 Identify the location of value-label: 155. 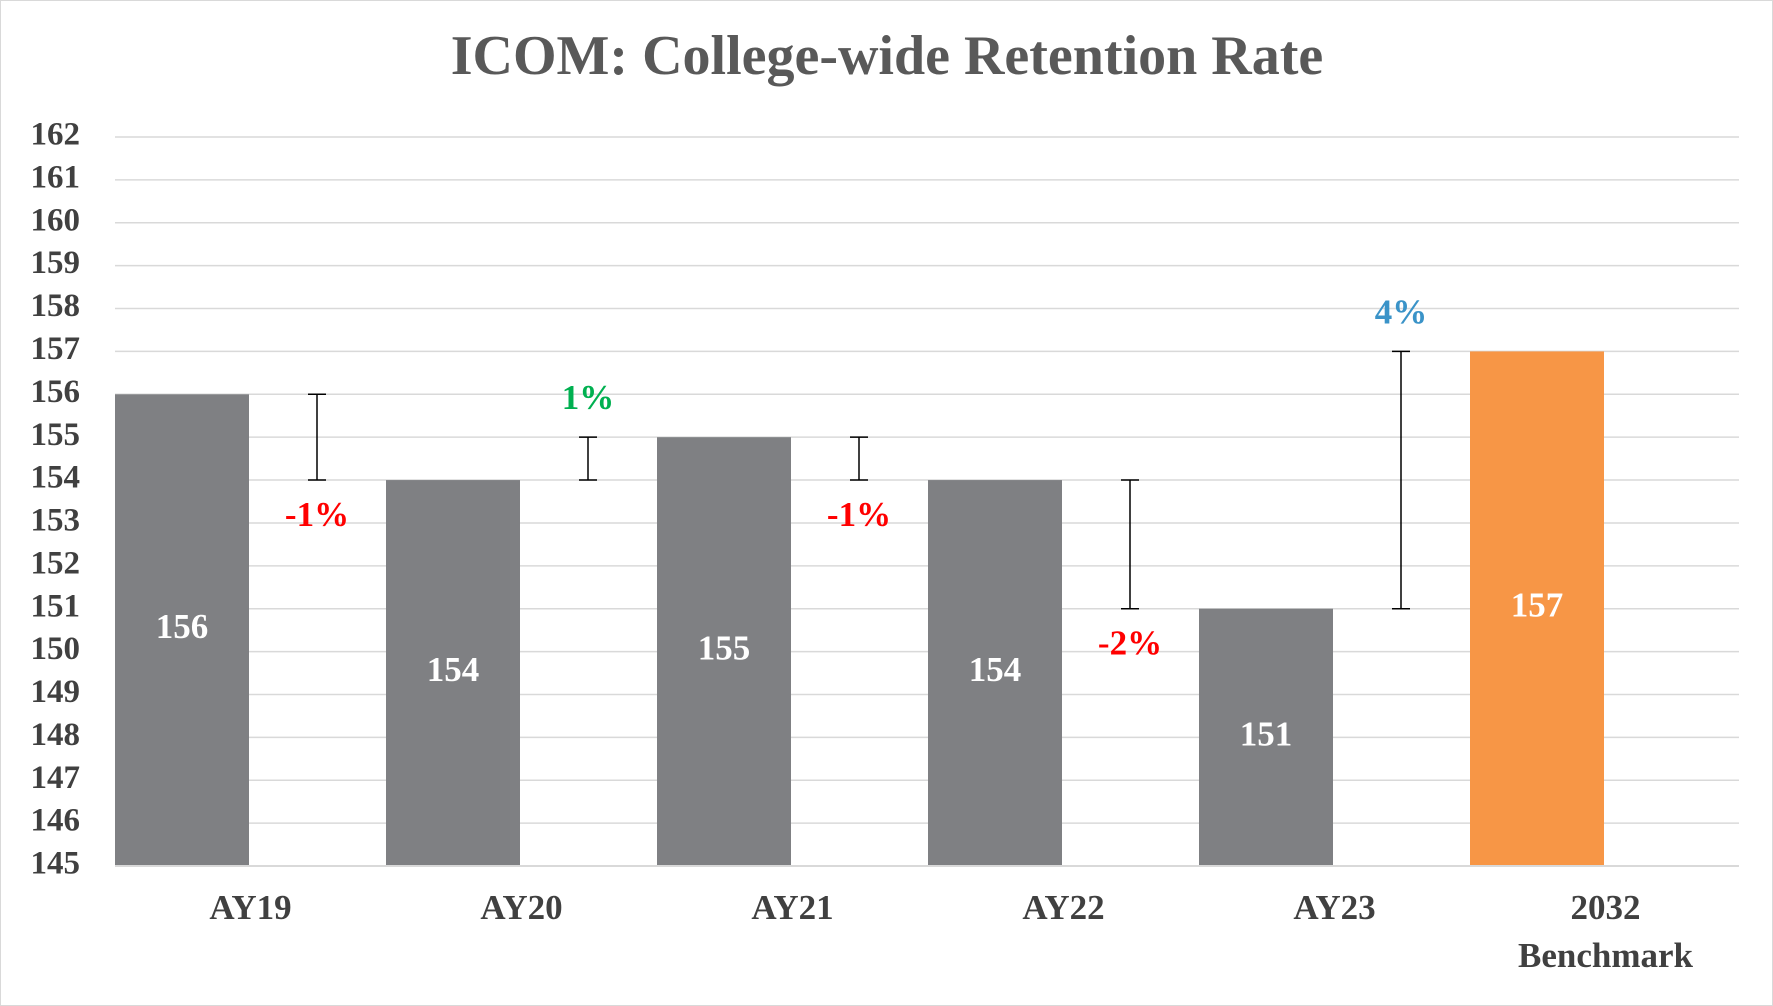
(724, 648).